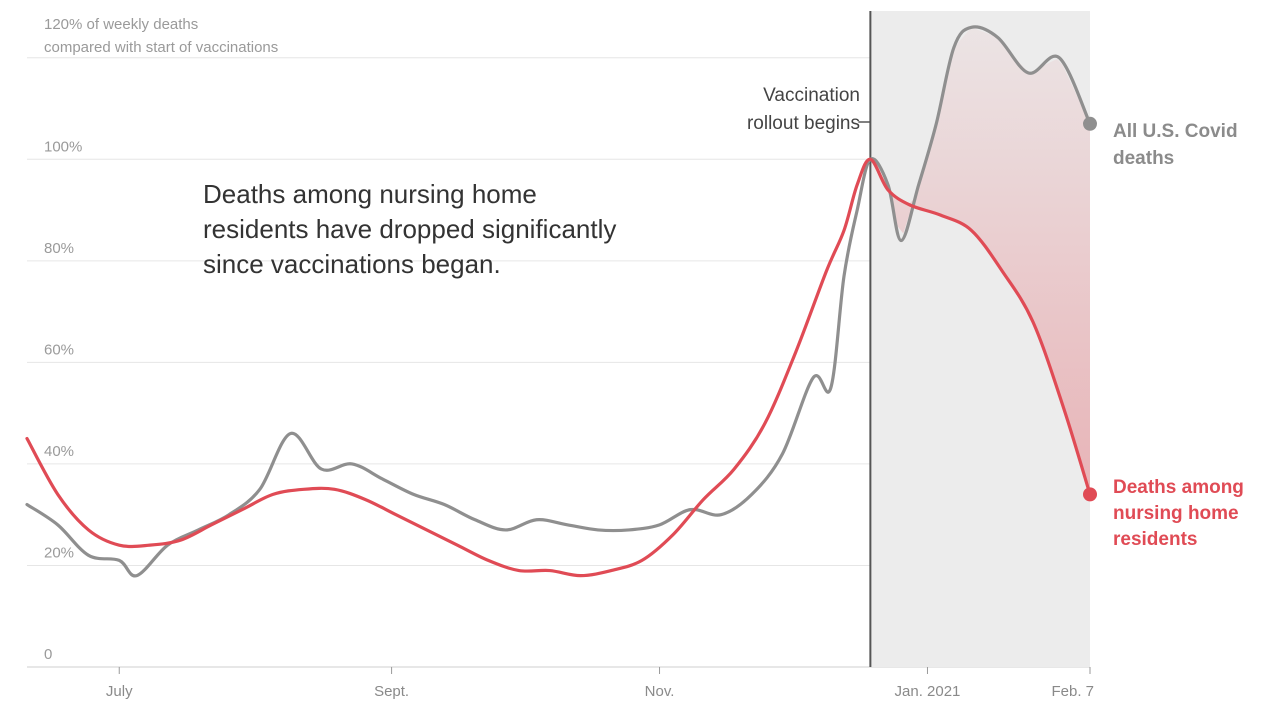 The width and height of the screenshot is (1270, 704). I want to click on x-tick-label: Feb. 7, so click(1072, 691).